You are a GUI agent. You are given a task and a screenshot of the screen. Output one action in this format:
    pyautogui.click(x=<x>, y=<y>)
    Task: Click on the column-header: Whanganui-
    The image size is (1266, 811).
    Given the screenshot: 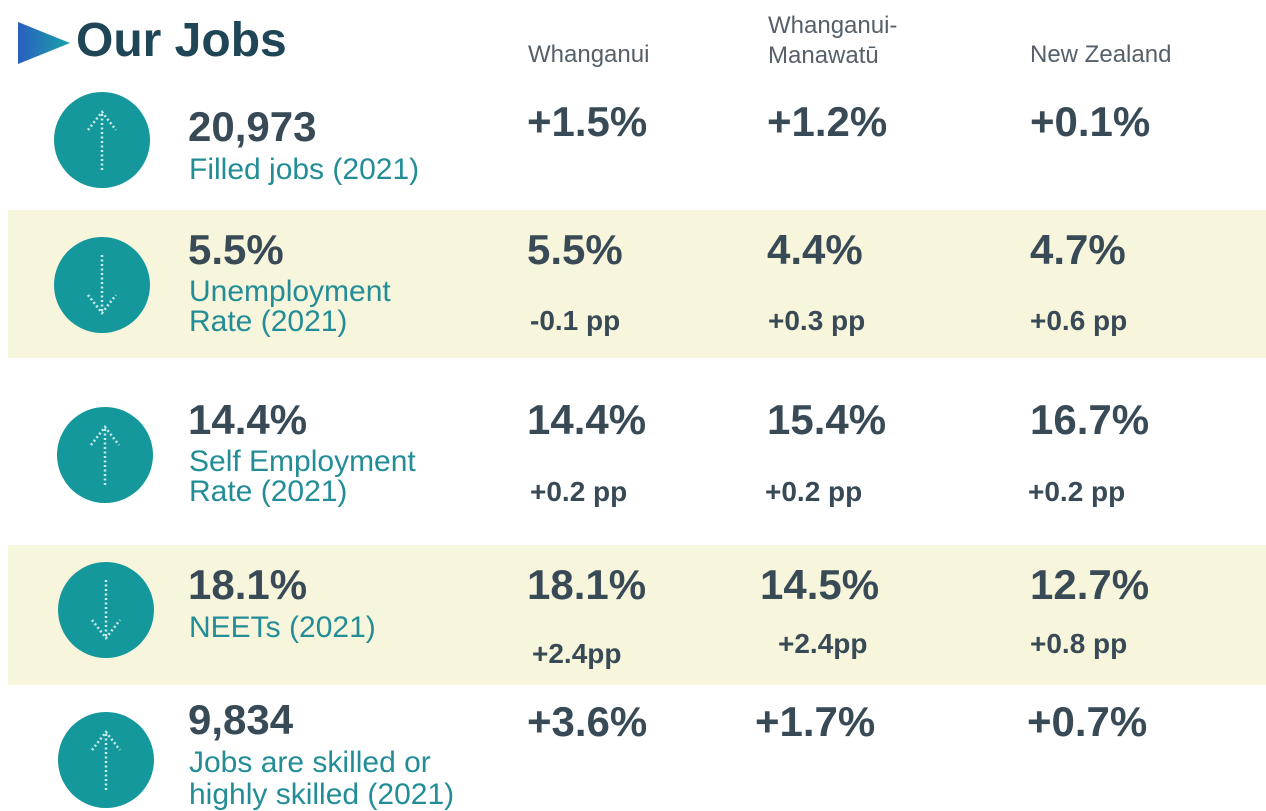 What is the action you would take?
    pyautogui.click(x=833, y=25)
    